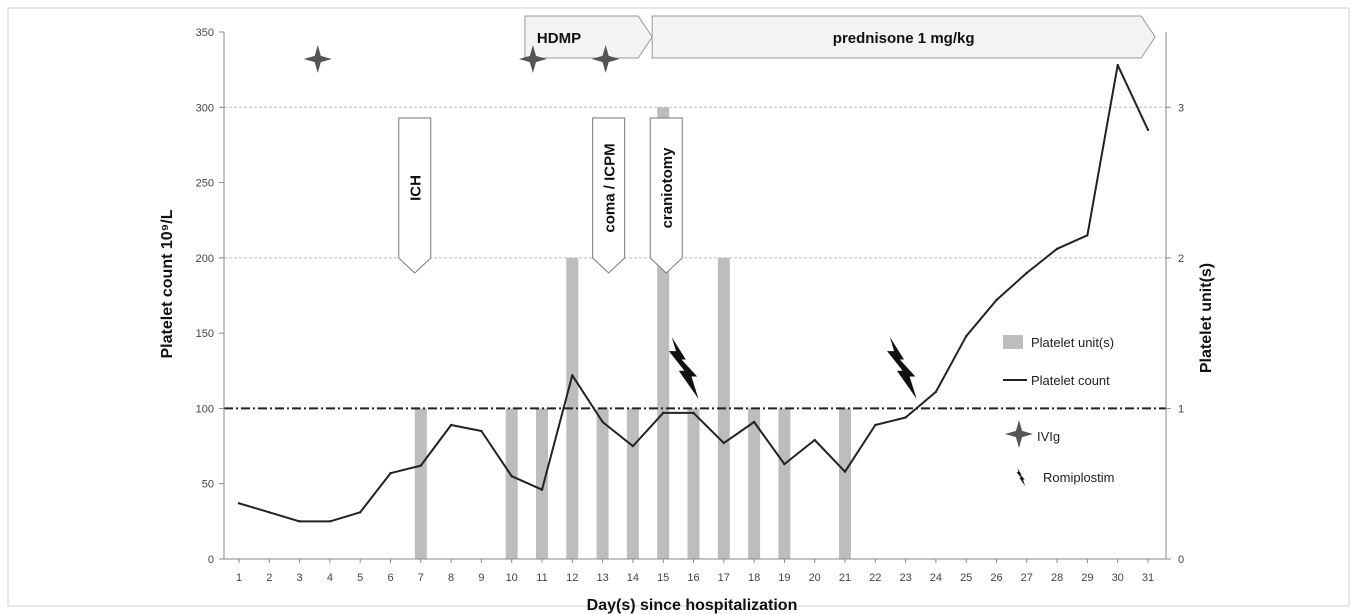  Describe the element at coordinates (1021, 477) in the screenshot. I see `legend-romiplostim-bolt-icon` at that location.